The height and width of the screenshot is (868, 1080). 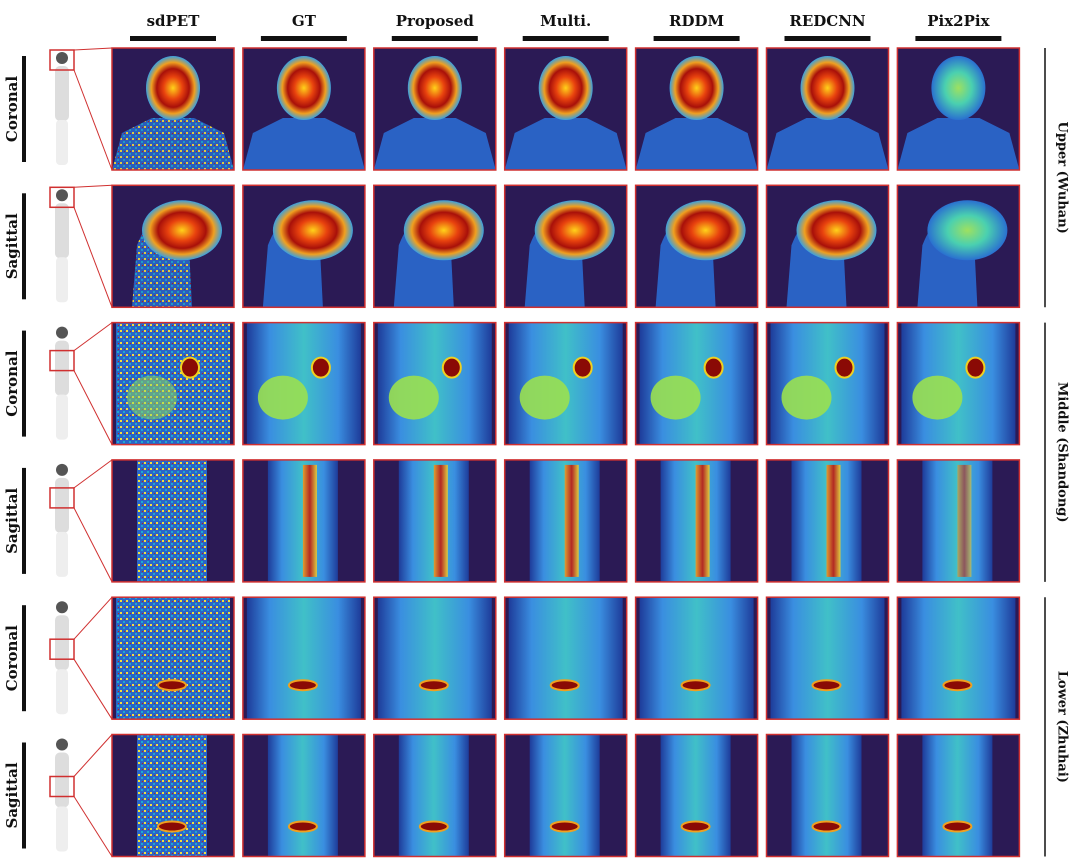 What do you see at coordinates (12, 246) in the screenshot?
I see `row-label: Sagittal` at bounding box center [12, 246].